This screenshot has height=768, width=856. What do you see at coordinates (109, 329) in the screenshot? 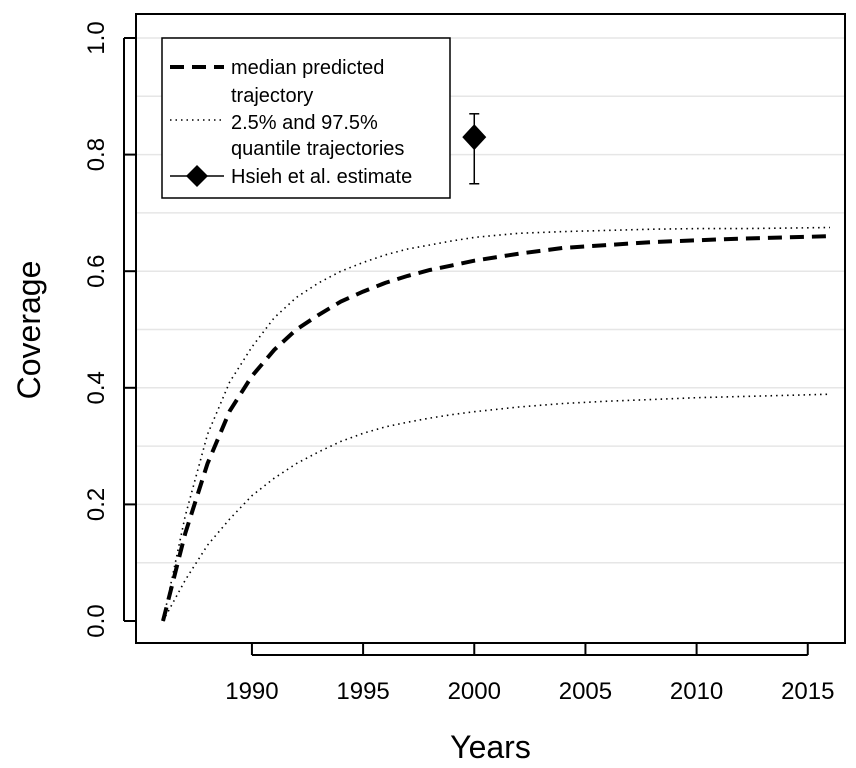
I see `y-axis: 0.0 0.2 0.4 0.6 0.8 1.0` at bounding box center [109, 329].